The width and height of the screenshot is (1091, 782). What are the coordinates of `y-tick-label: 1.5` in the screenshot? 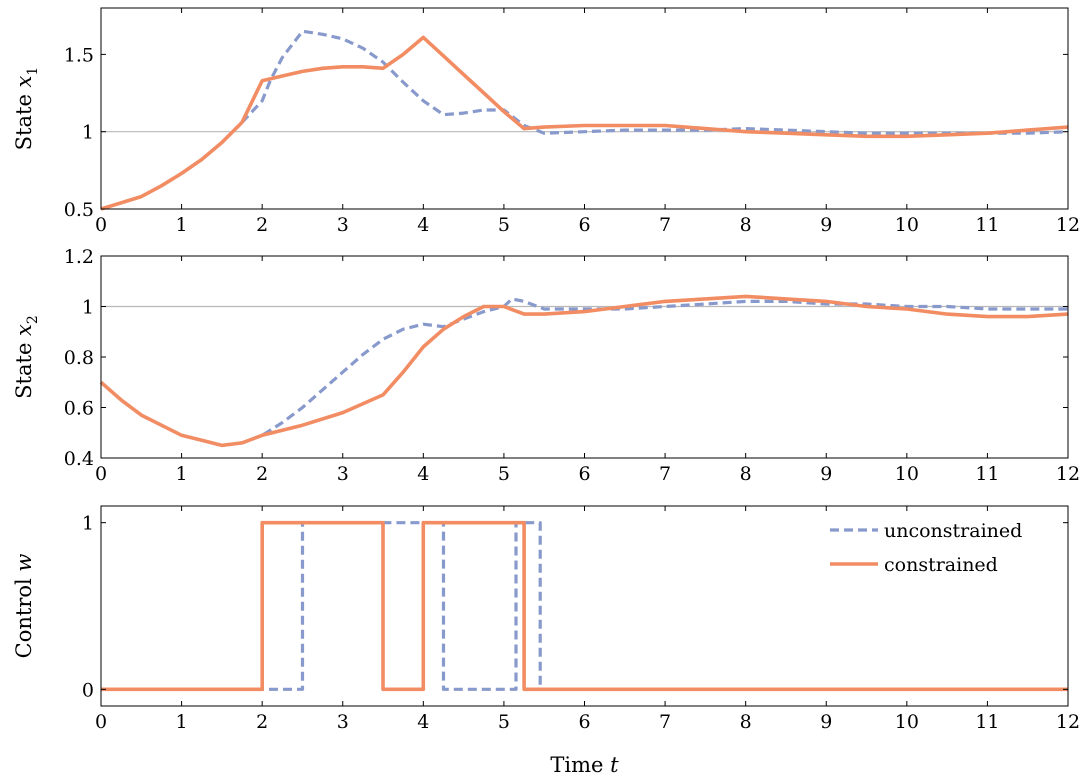 It's located at (79, 55).